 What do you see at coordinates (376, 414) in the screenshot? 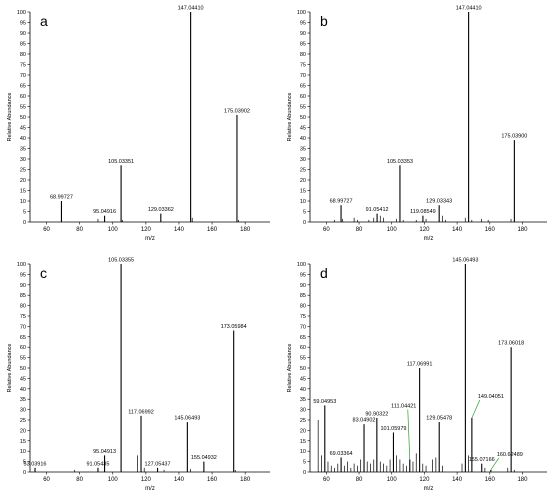
I see `peak-label: 90.90322` at bounding box center [376, 414].